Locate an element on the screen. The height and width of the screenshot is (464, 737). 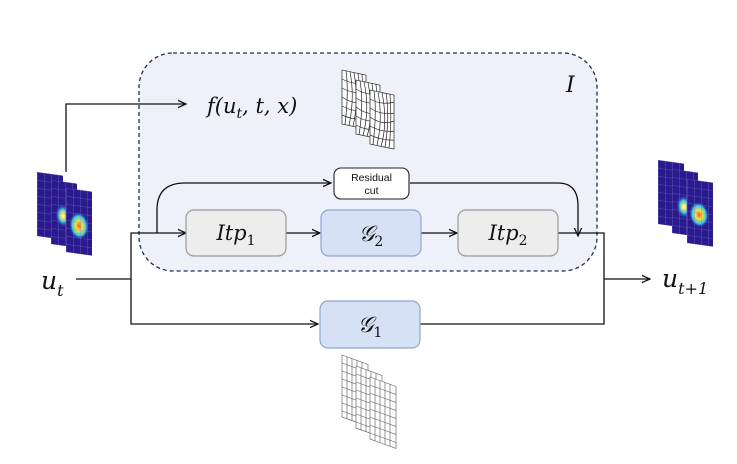
g1-path-in is located at coordinates (224, 301).